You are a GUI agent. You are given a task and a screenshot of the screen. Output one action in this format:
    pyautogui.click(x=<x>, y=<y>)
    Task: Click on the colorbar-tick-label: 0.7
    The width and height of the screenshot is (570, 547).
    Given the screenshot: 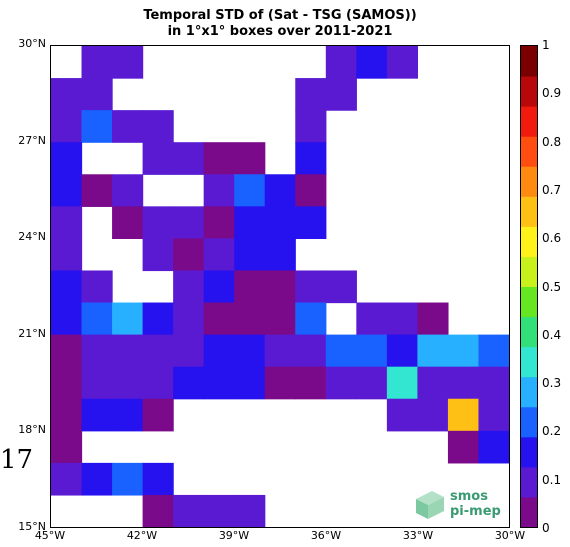 What is the action you would take?
    pyautogui.click(x=552, y=189)
    